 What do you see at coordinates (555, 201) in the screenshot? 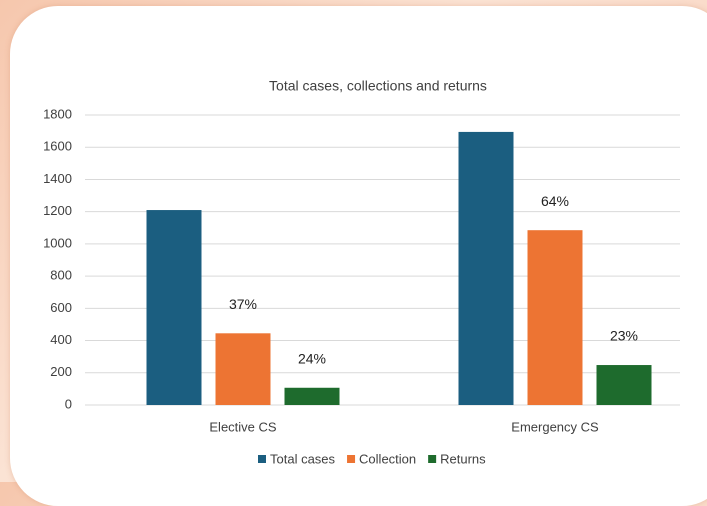
I see `data-label: 64%` at bounding box center [555, 201].